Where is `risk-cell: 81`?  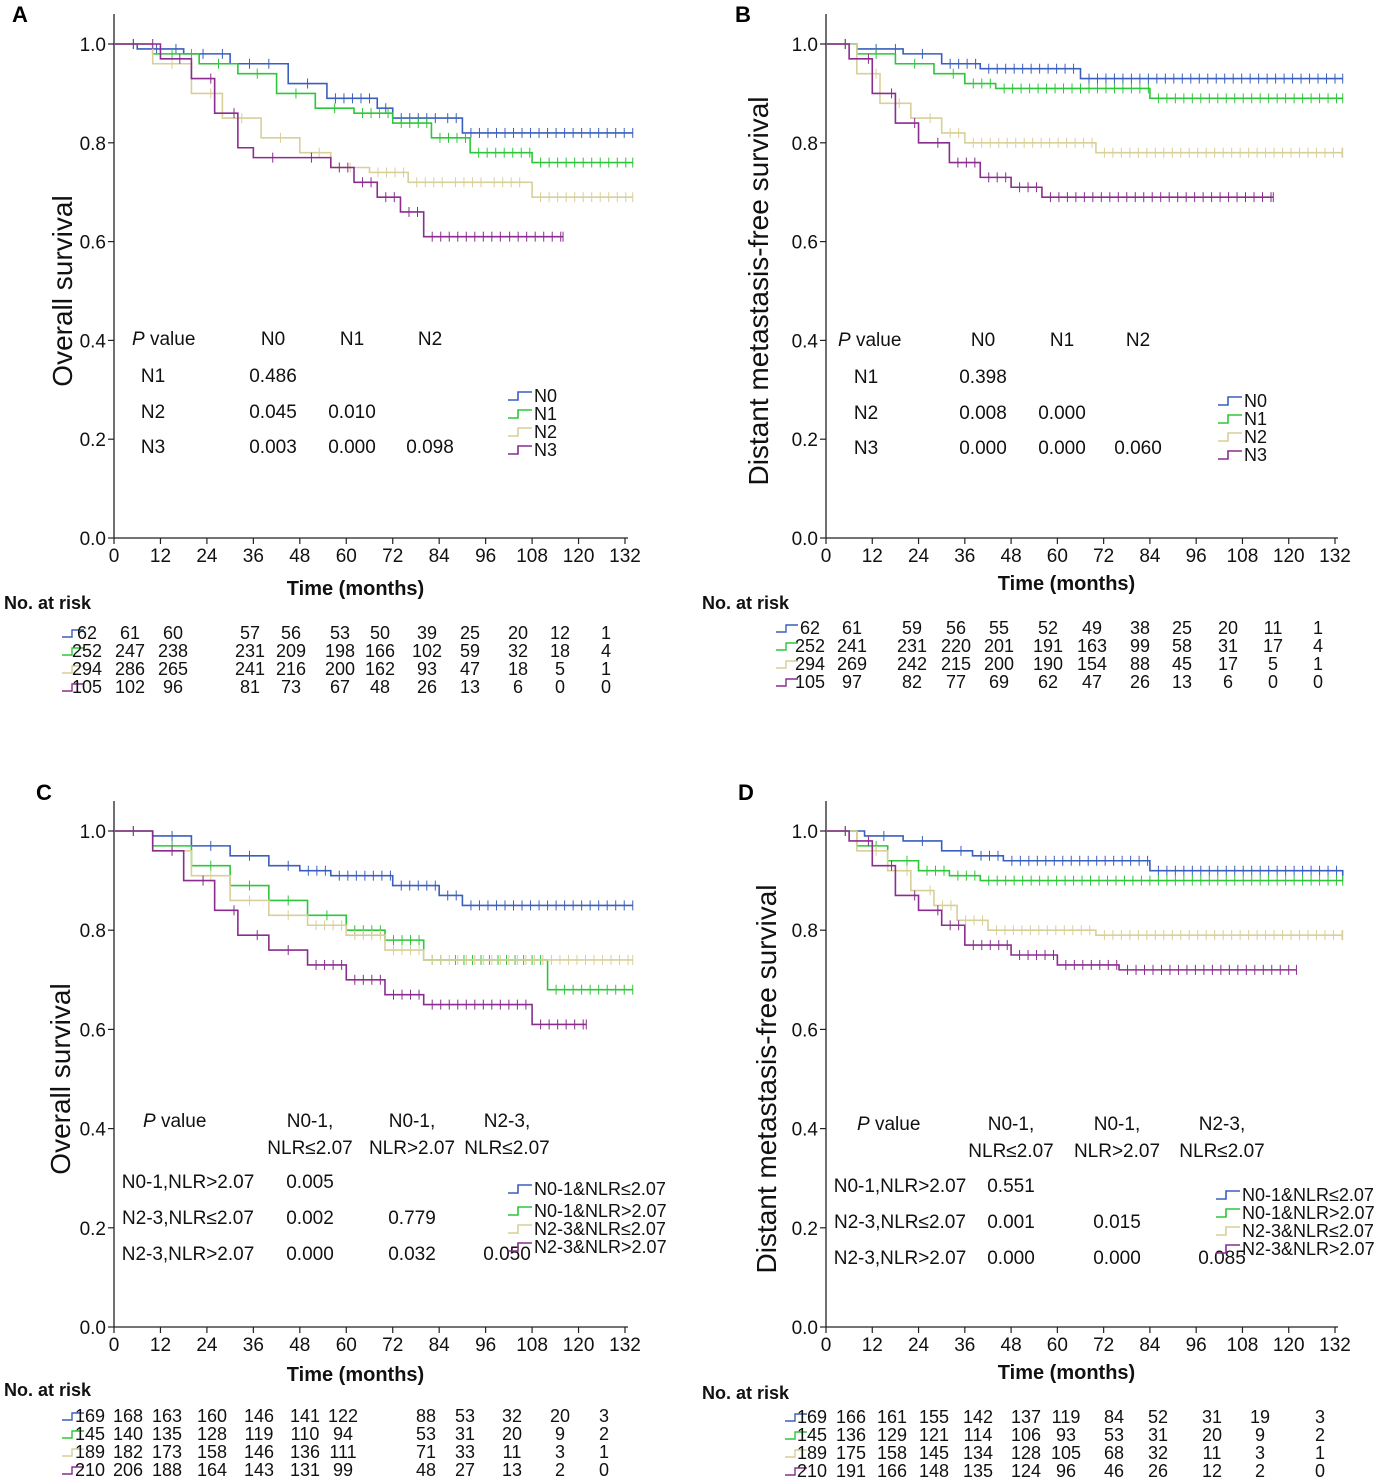 risk-cell: 81 is located at coordinates (250, 687).